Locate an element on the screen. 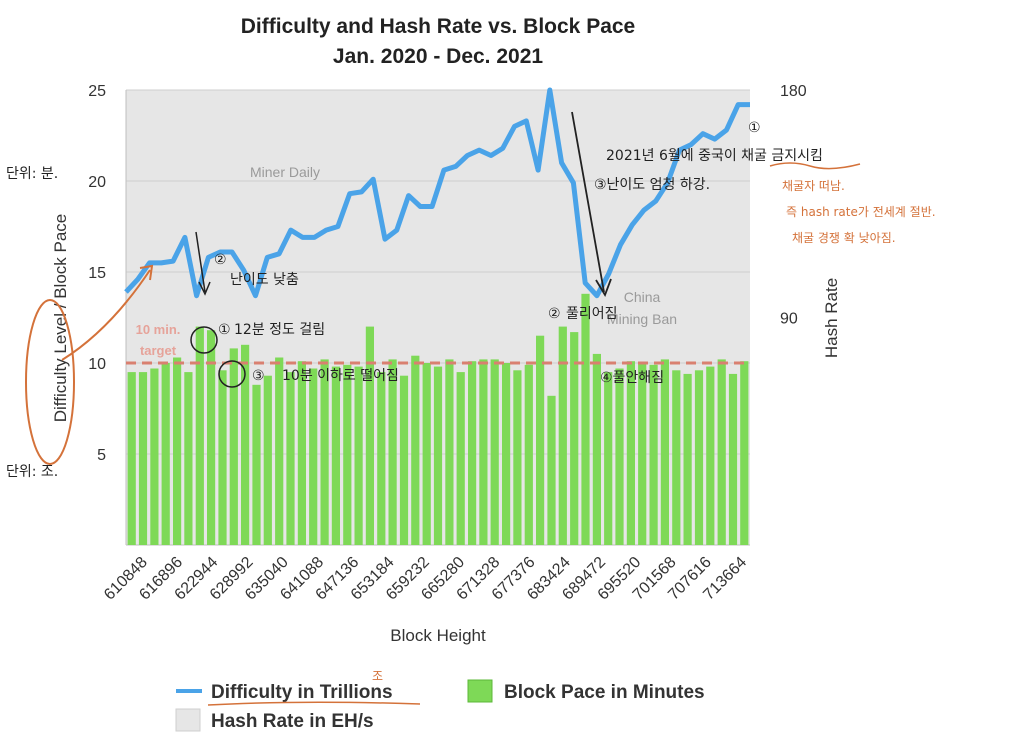  note-unit-minute: 단위: 분. is located at coordinates (32, 174).